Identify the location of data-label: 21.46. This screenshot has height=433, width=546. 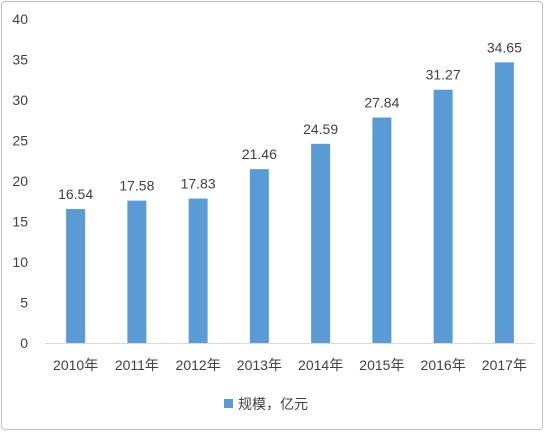
(259, 154).